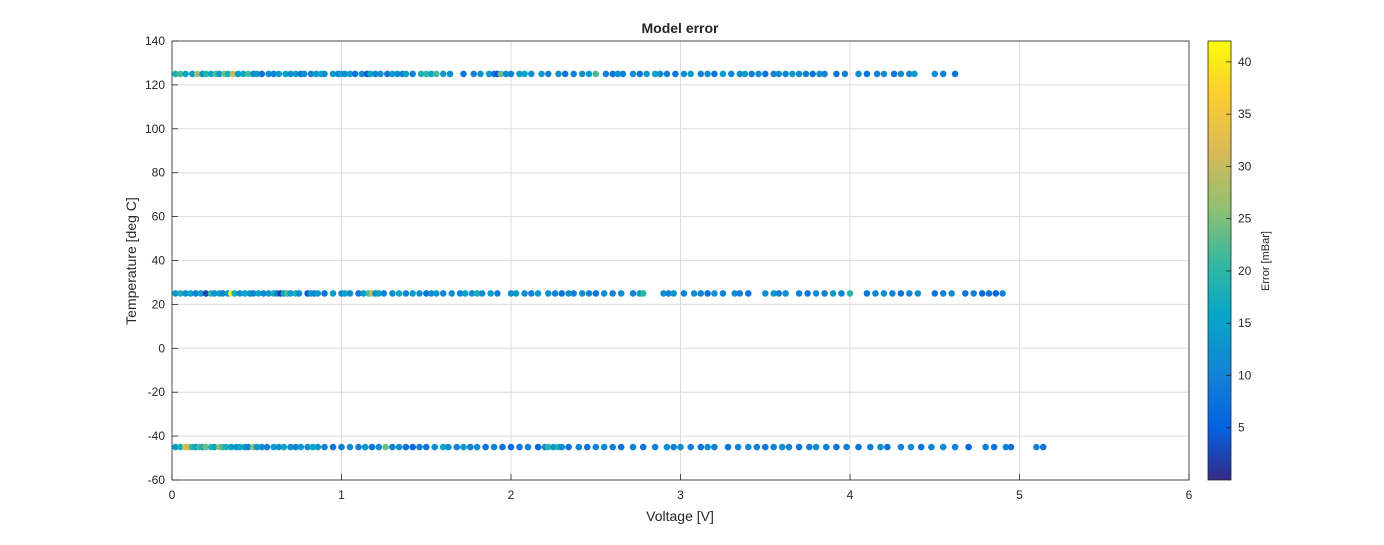 This screenshot has height=545, width=1384. What do you see at coordinates (680, 28) in the screenshot?
I see `chart-title: Model error` at bounding box center [680, 28].